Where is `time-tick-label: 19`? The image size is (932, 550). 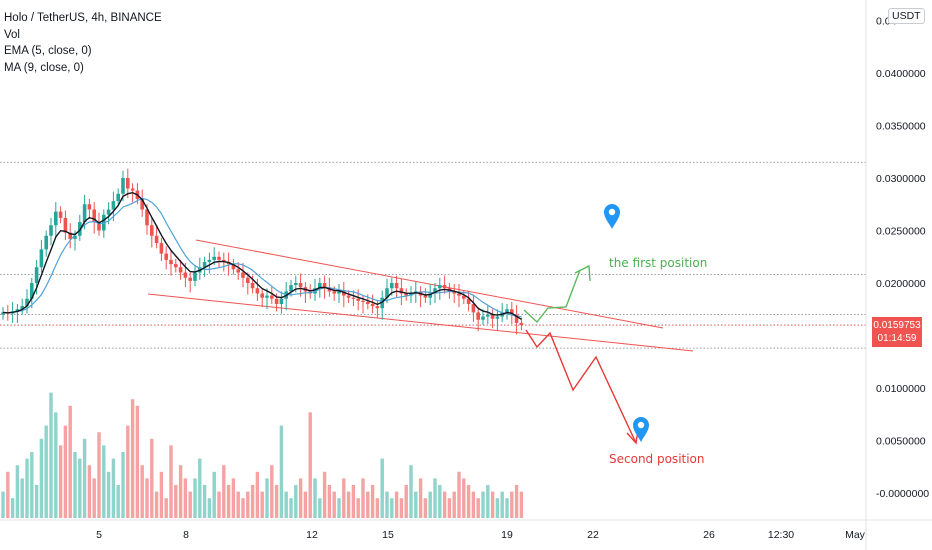 time-tick-label: 19 is located at coordinates (507, 535).